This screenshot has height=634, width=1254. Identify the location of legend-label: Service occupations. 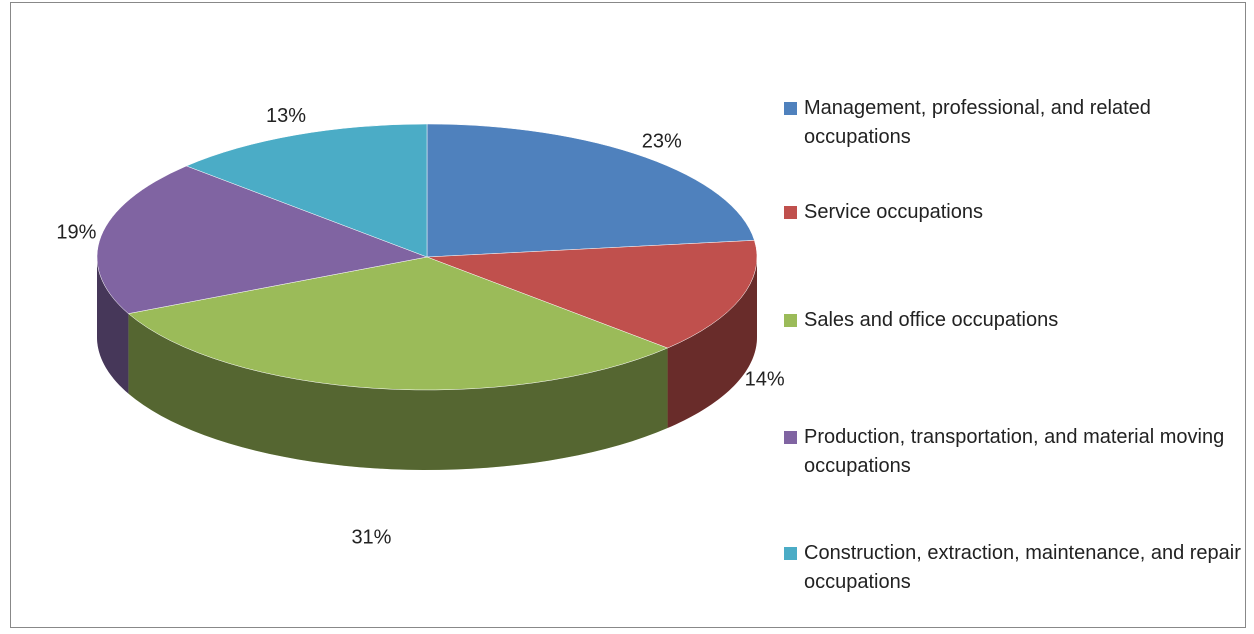
(893, 212).